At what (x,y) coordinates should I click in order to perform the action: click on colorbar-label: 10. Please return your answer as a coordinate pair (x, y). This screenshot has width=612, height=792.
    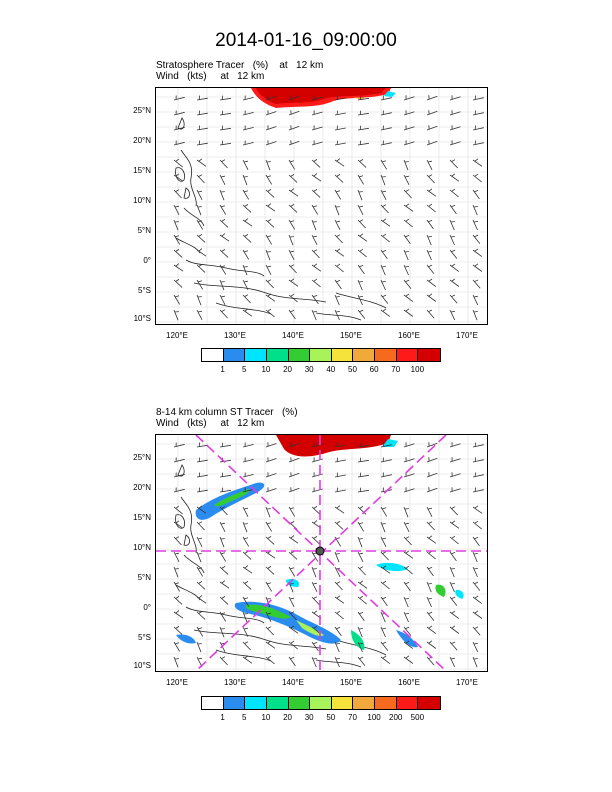
    Looking at the image, I should click on (266, 369).